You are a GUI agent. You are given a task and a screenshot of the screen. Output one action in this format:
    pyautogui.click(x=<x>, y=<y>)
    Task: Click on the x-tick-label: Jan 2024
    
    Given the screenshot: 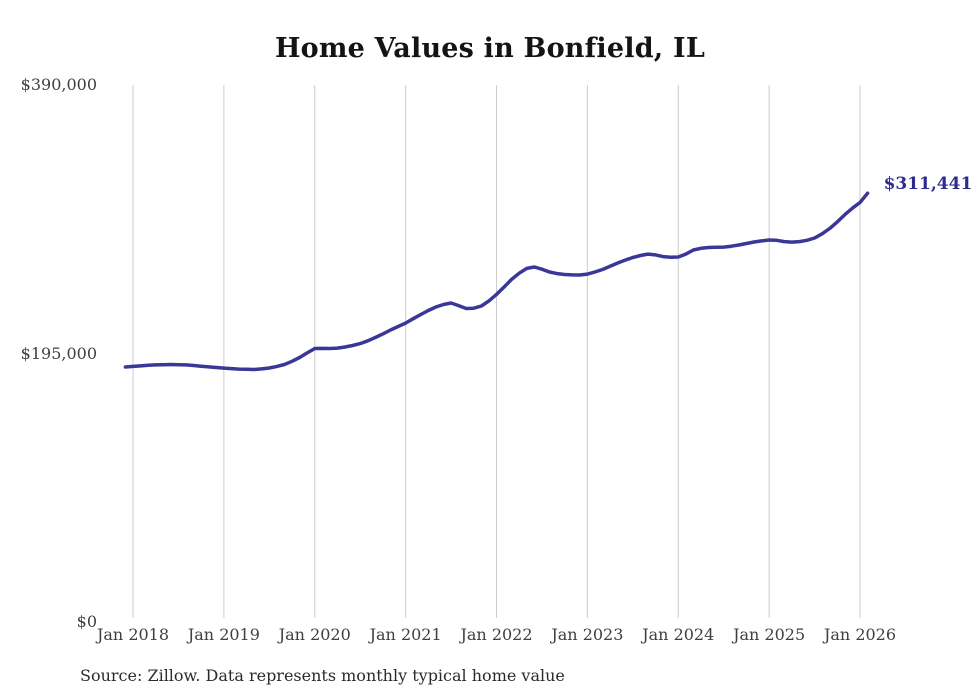 What is the action you would take?
    pyautogui.click(x=678, y=634)
    